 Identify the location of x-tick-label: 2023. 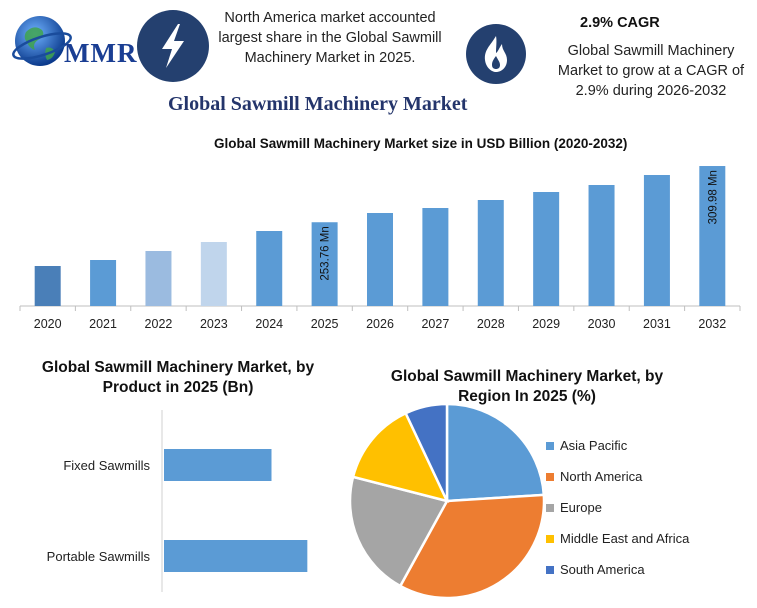
(214, 324).